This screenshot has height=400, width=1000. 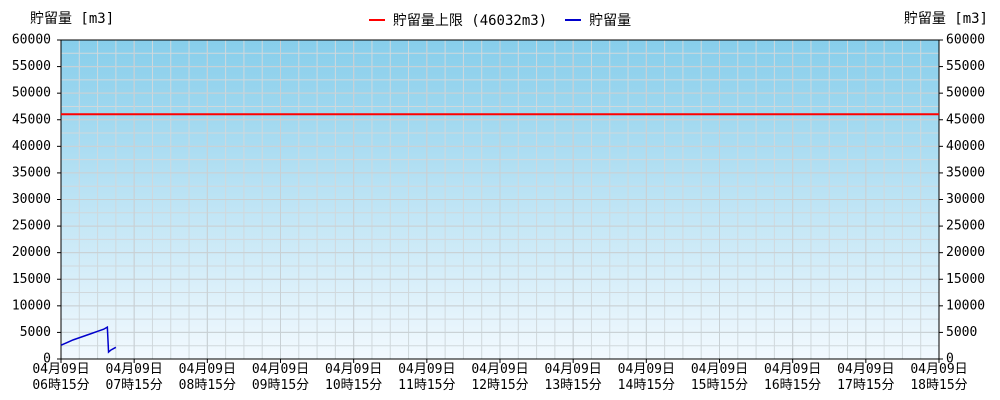 What do you see at coordinates (31, 305) in the screenshot?
I see `y-tick-label: 10000` at bounding box center [31, 305].